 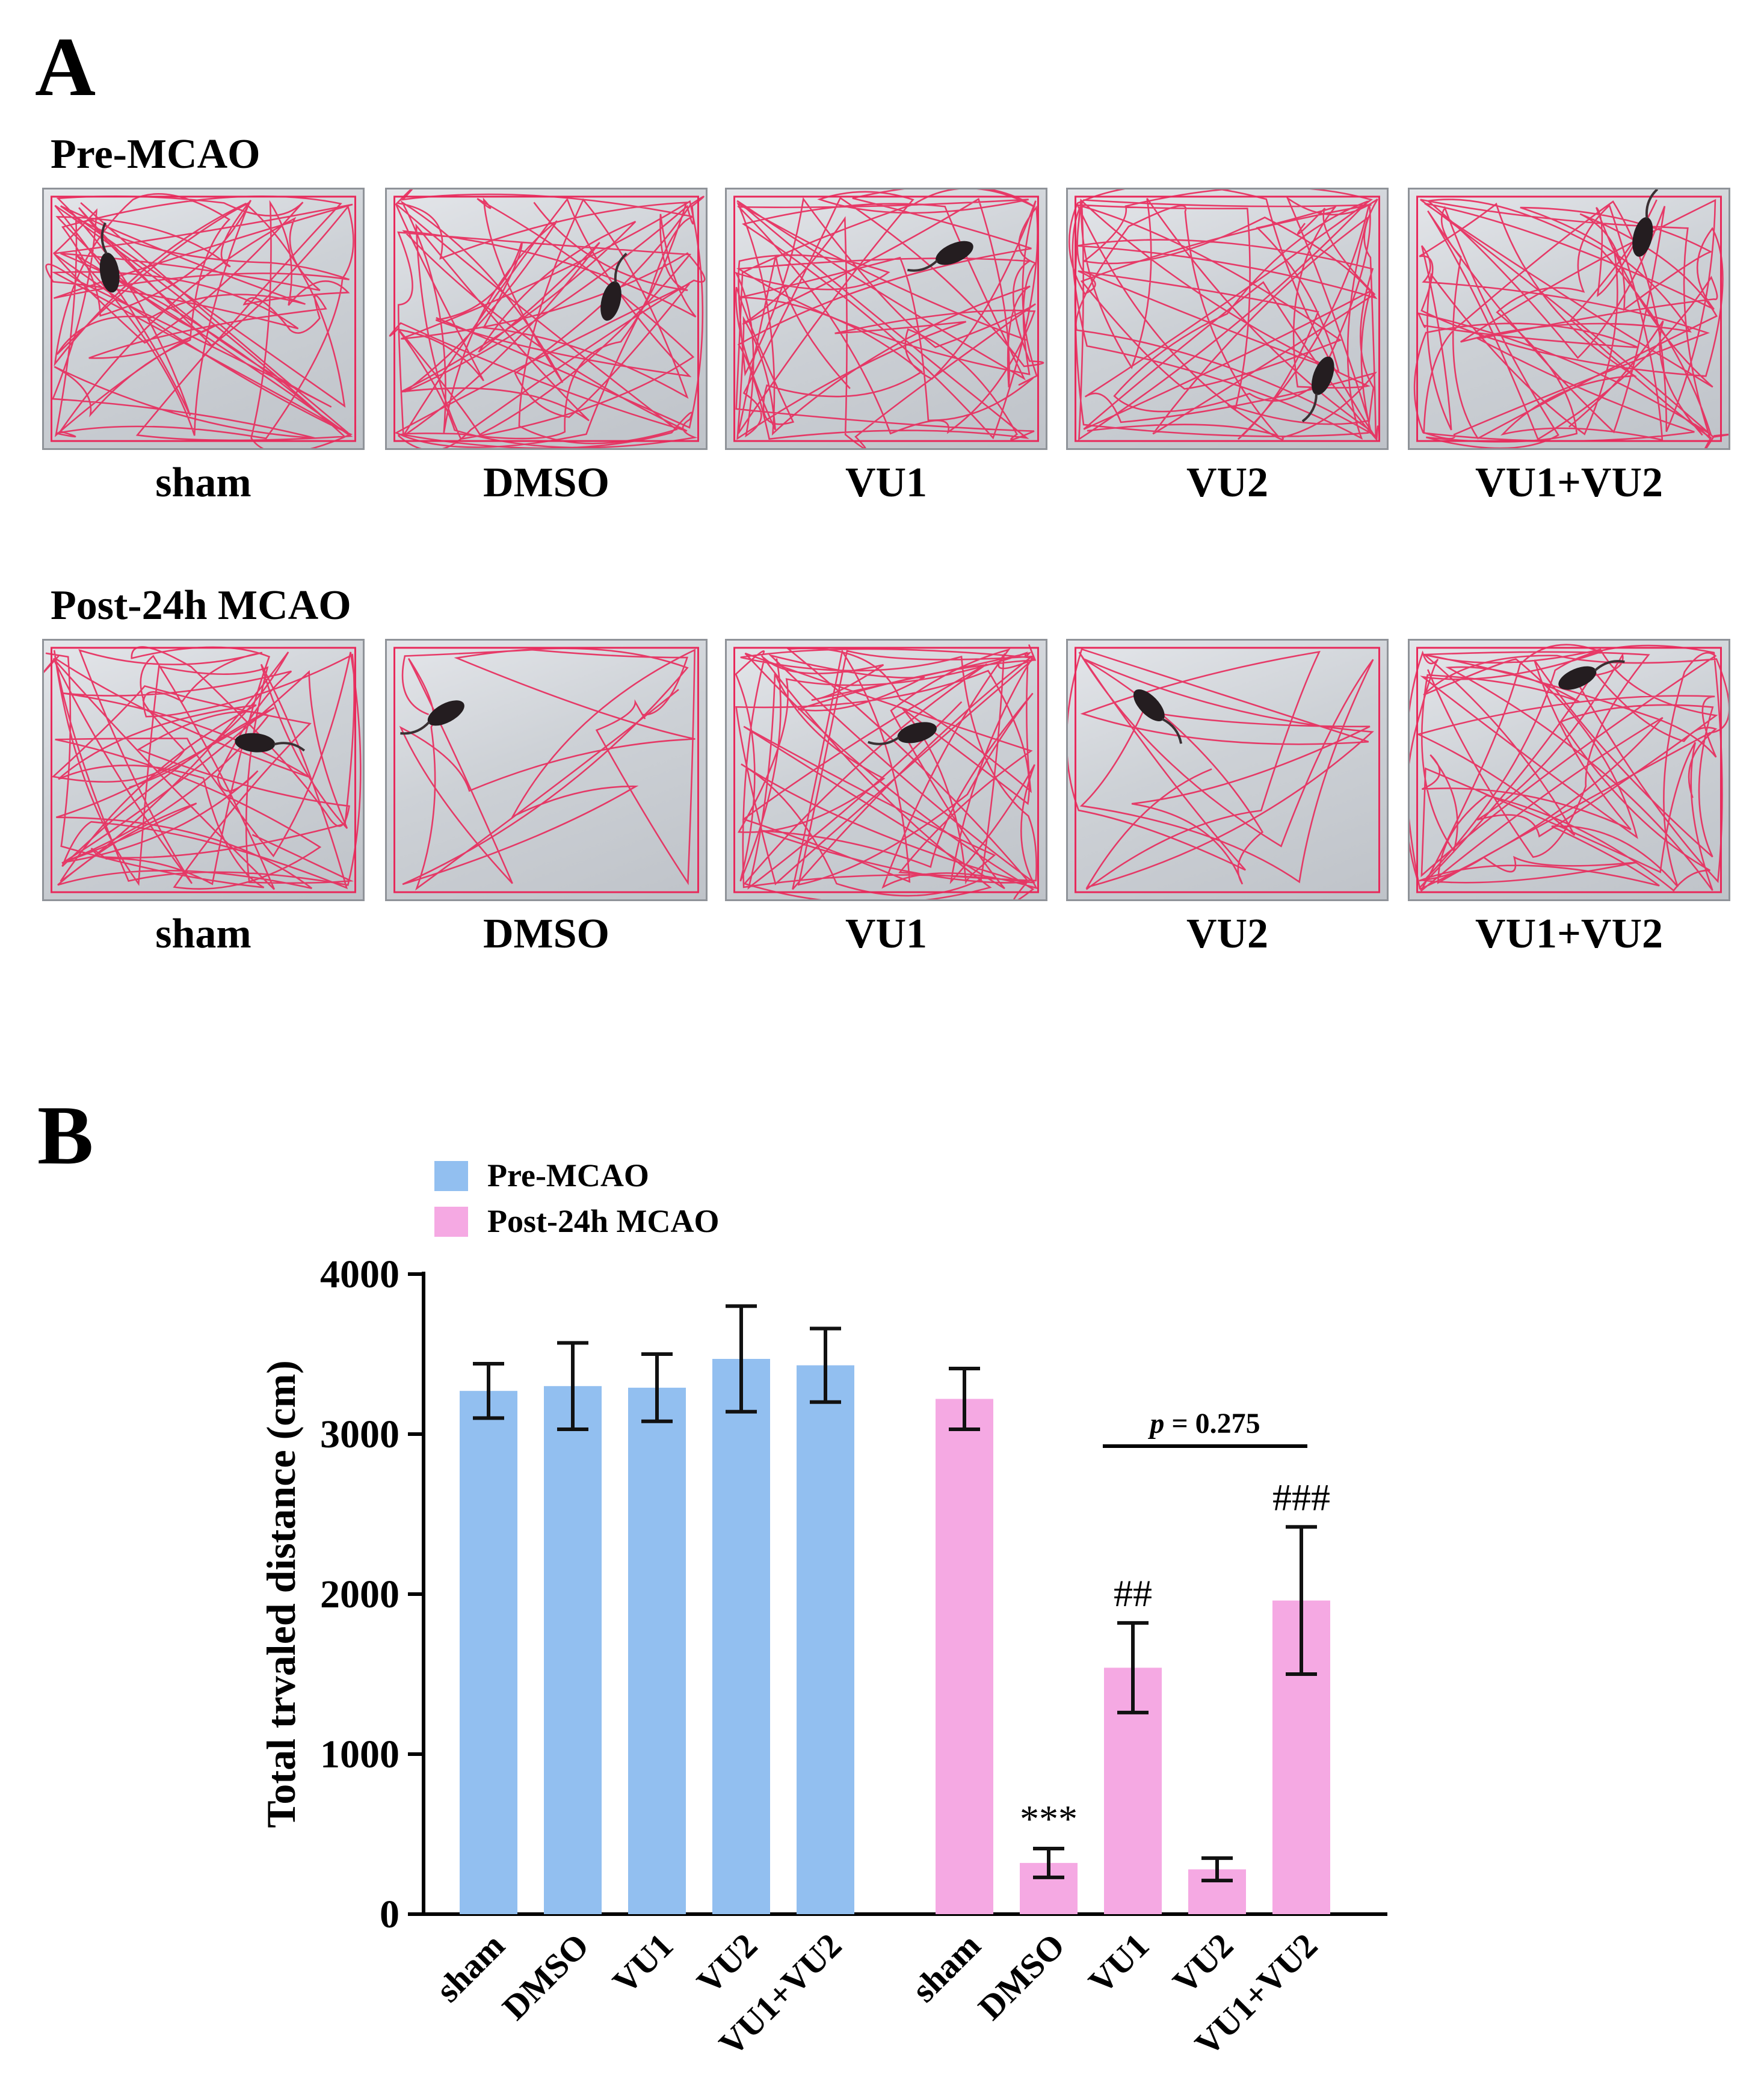 I want to click on x-tick-label-1-1: DMSO, so click(x=1021, y=1976).